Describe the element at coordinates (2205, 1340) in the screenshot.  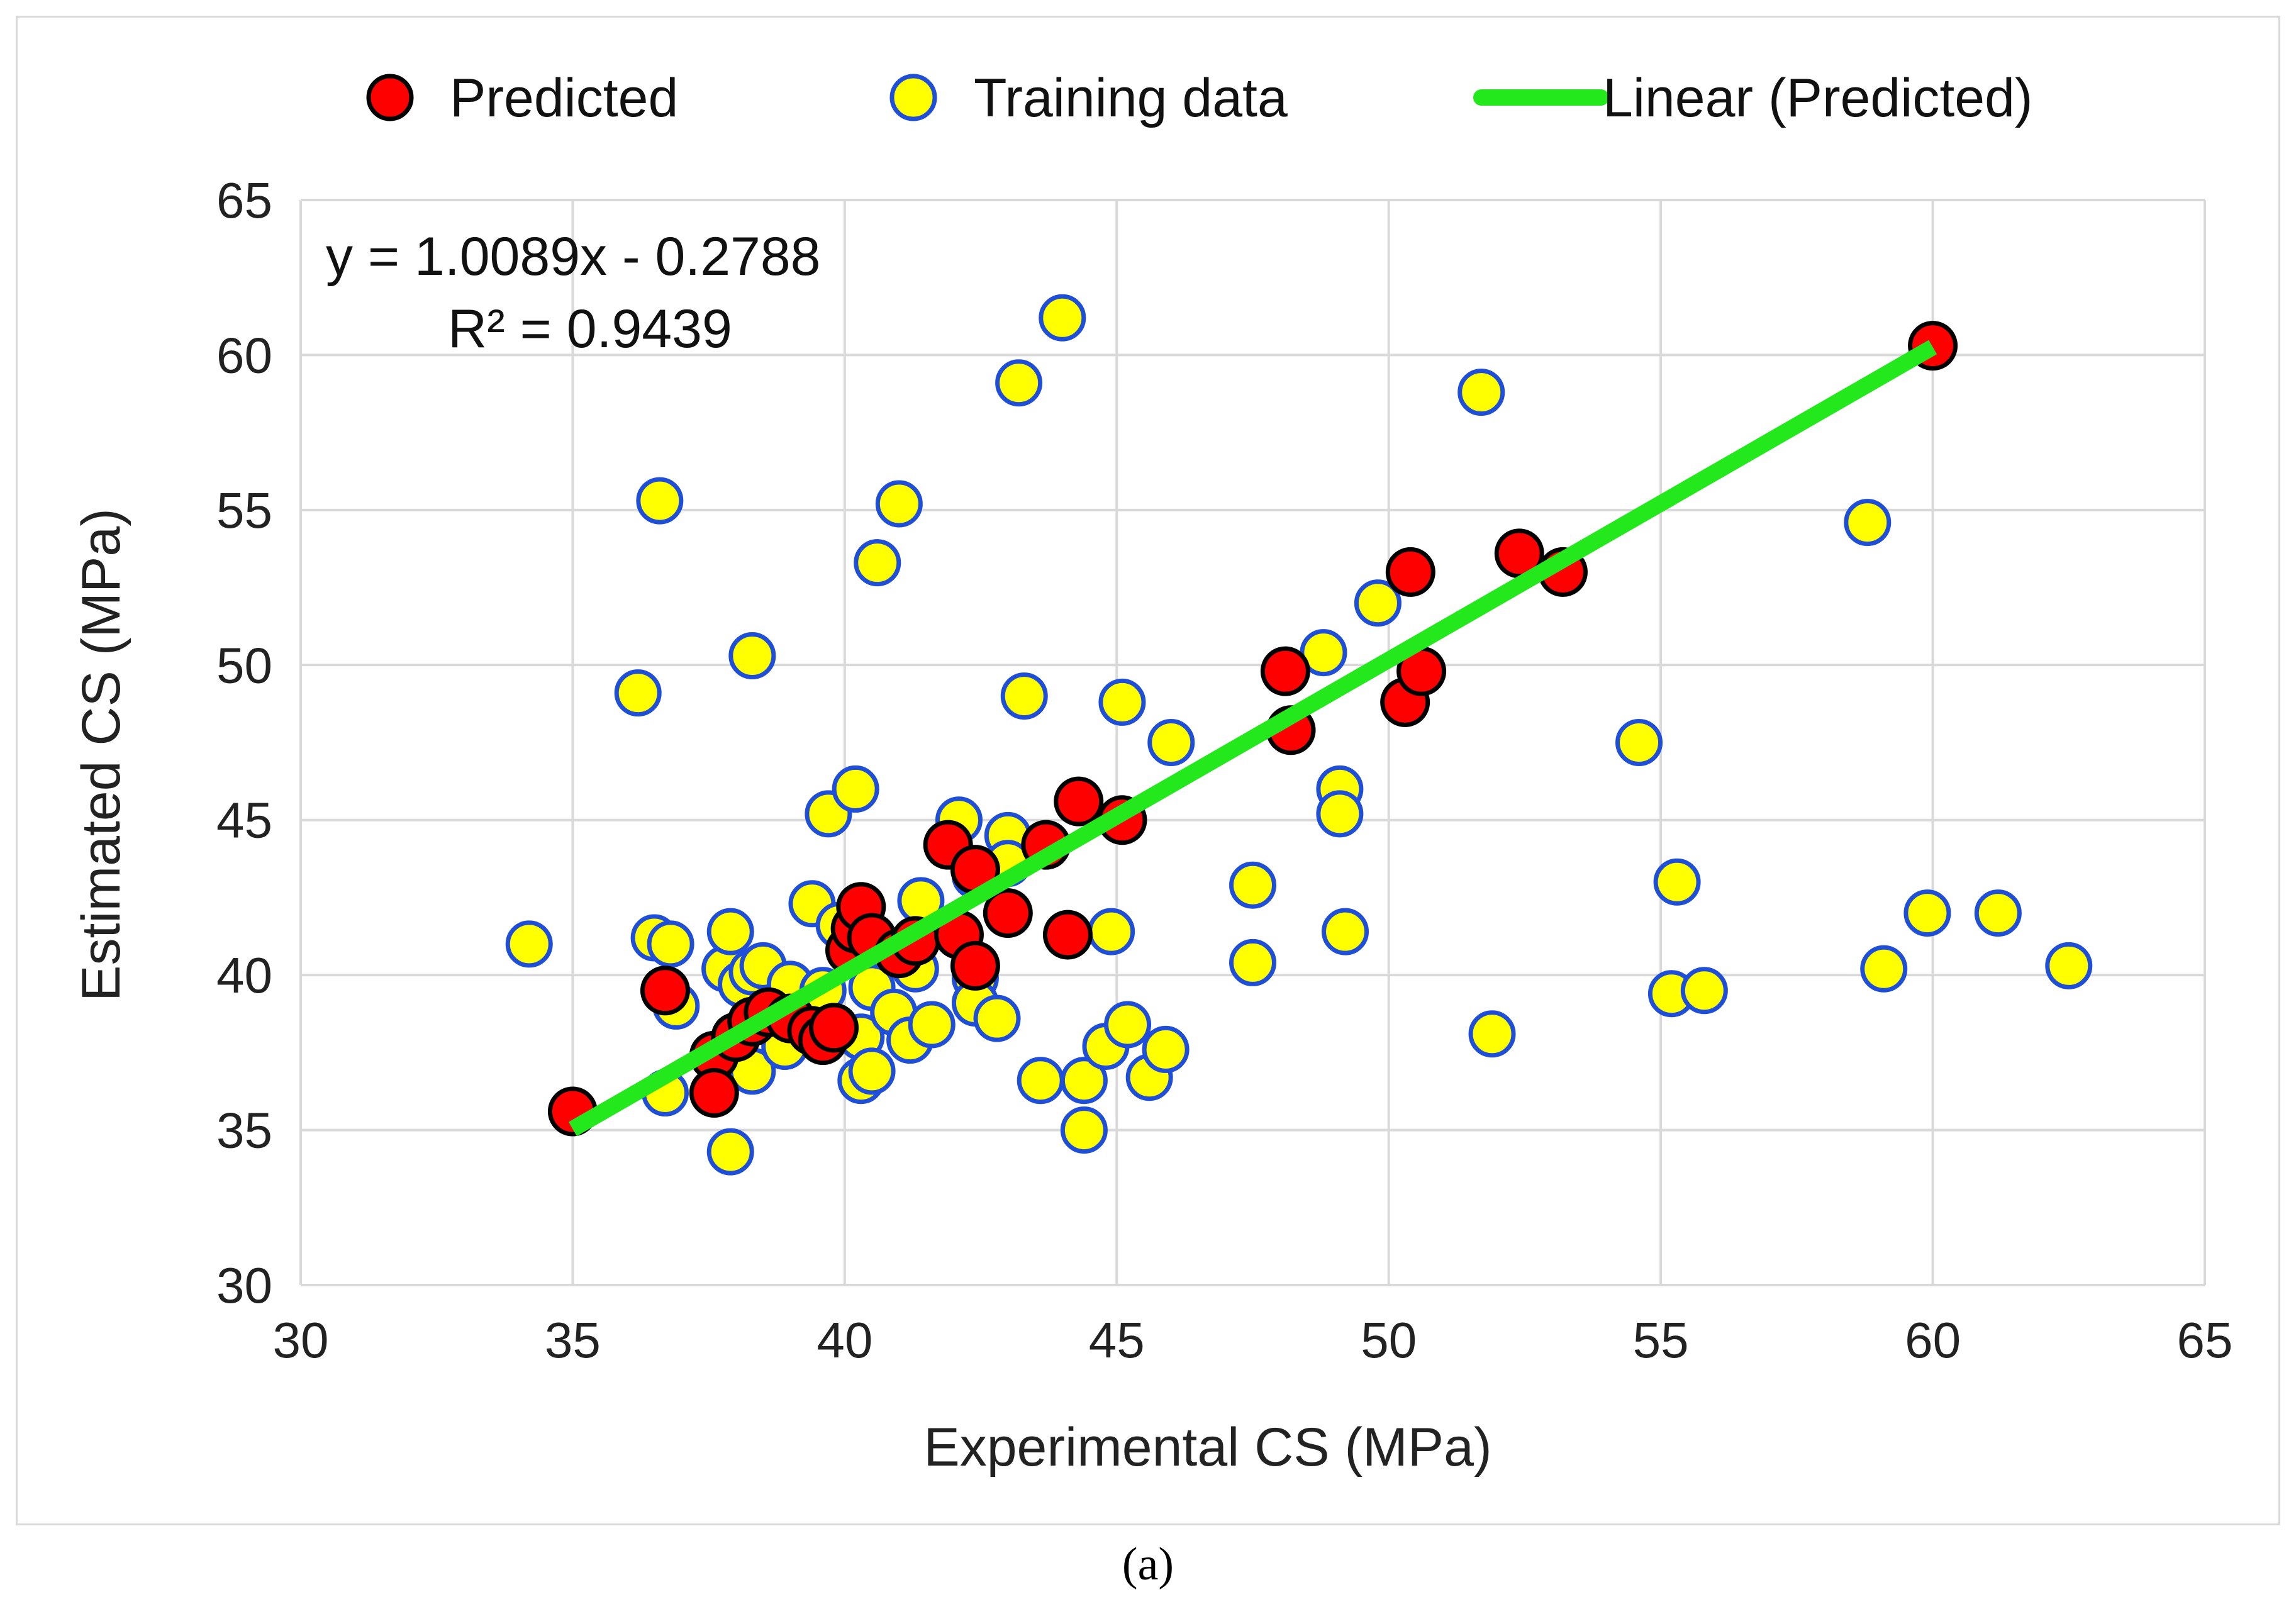
I see `x-tick-label: 65` at that location.